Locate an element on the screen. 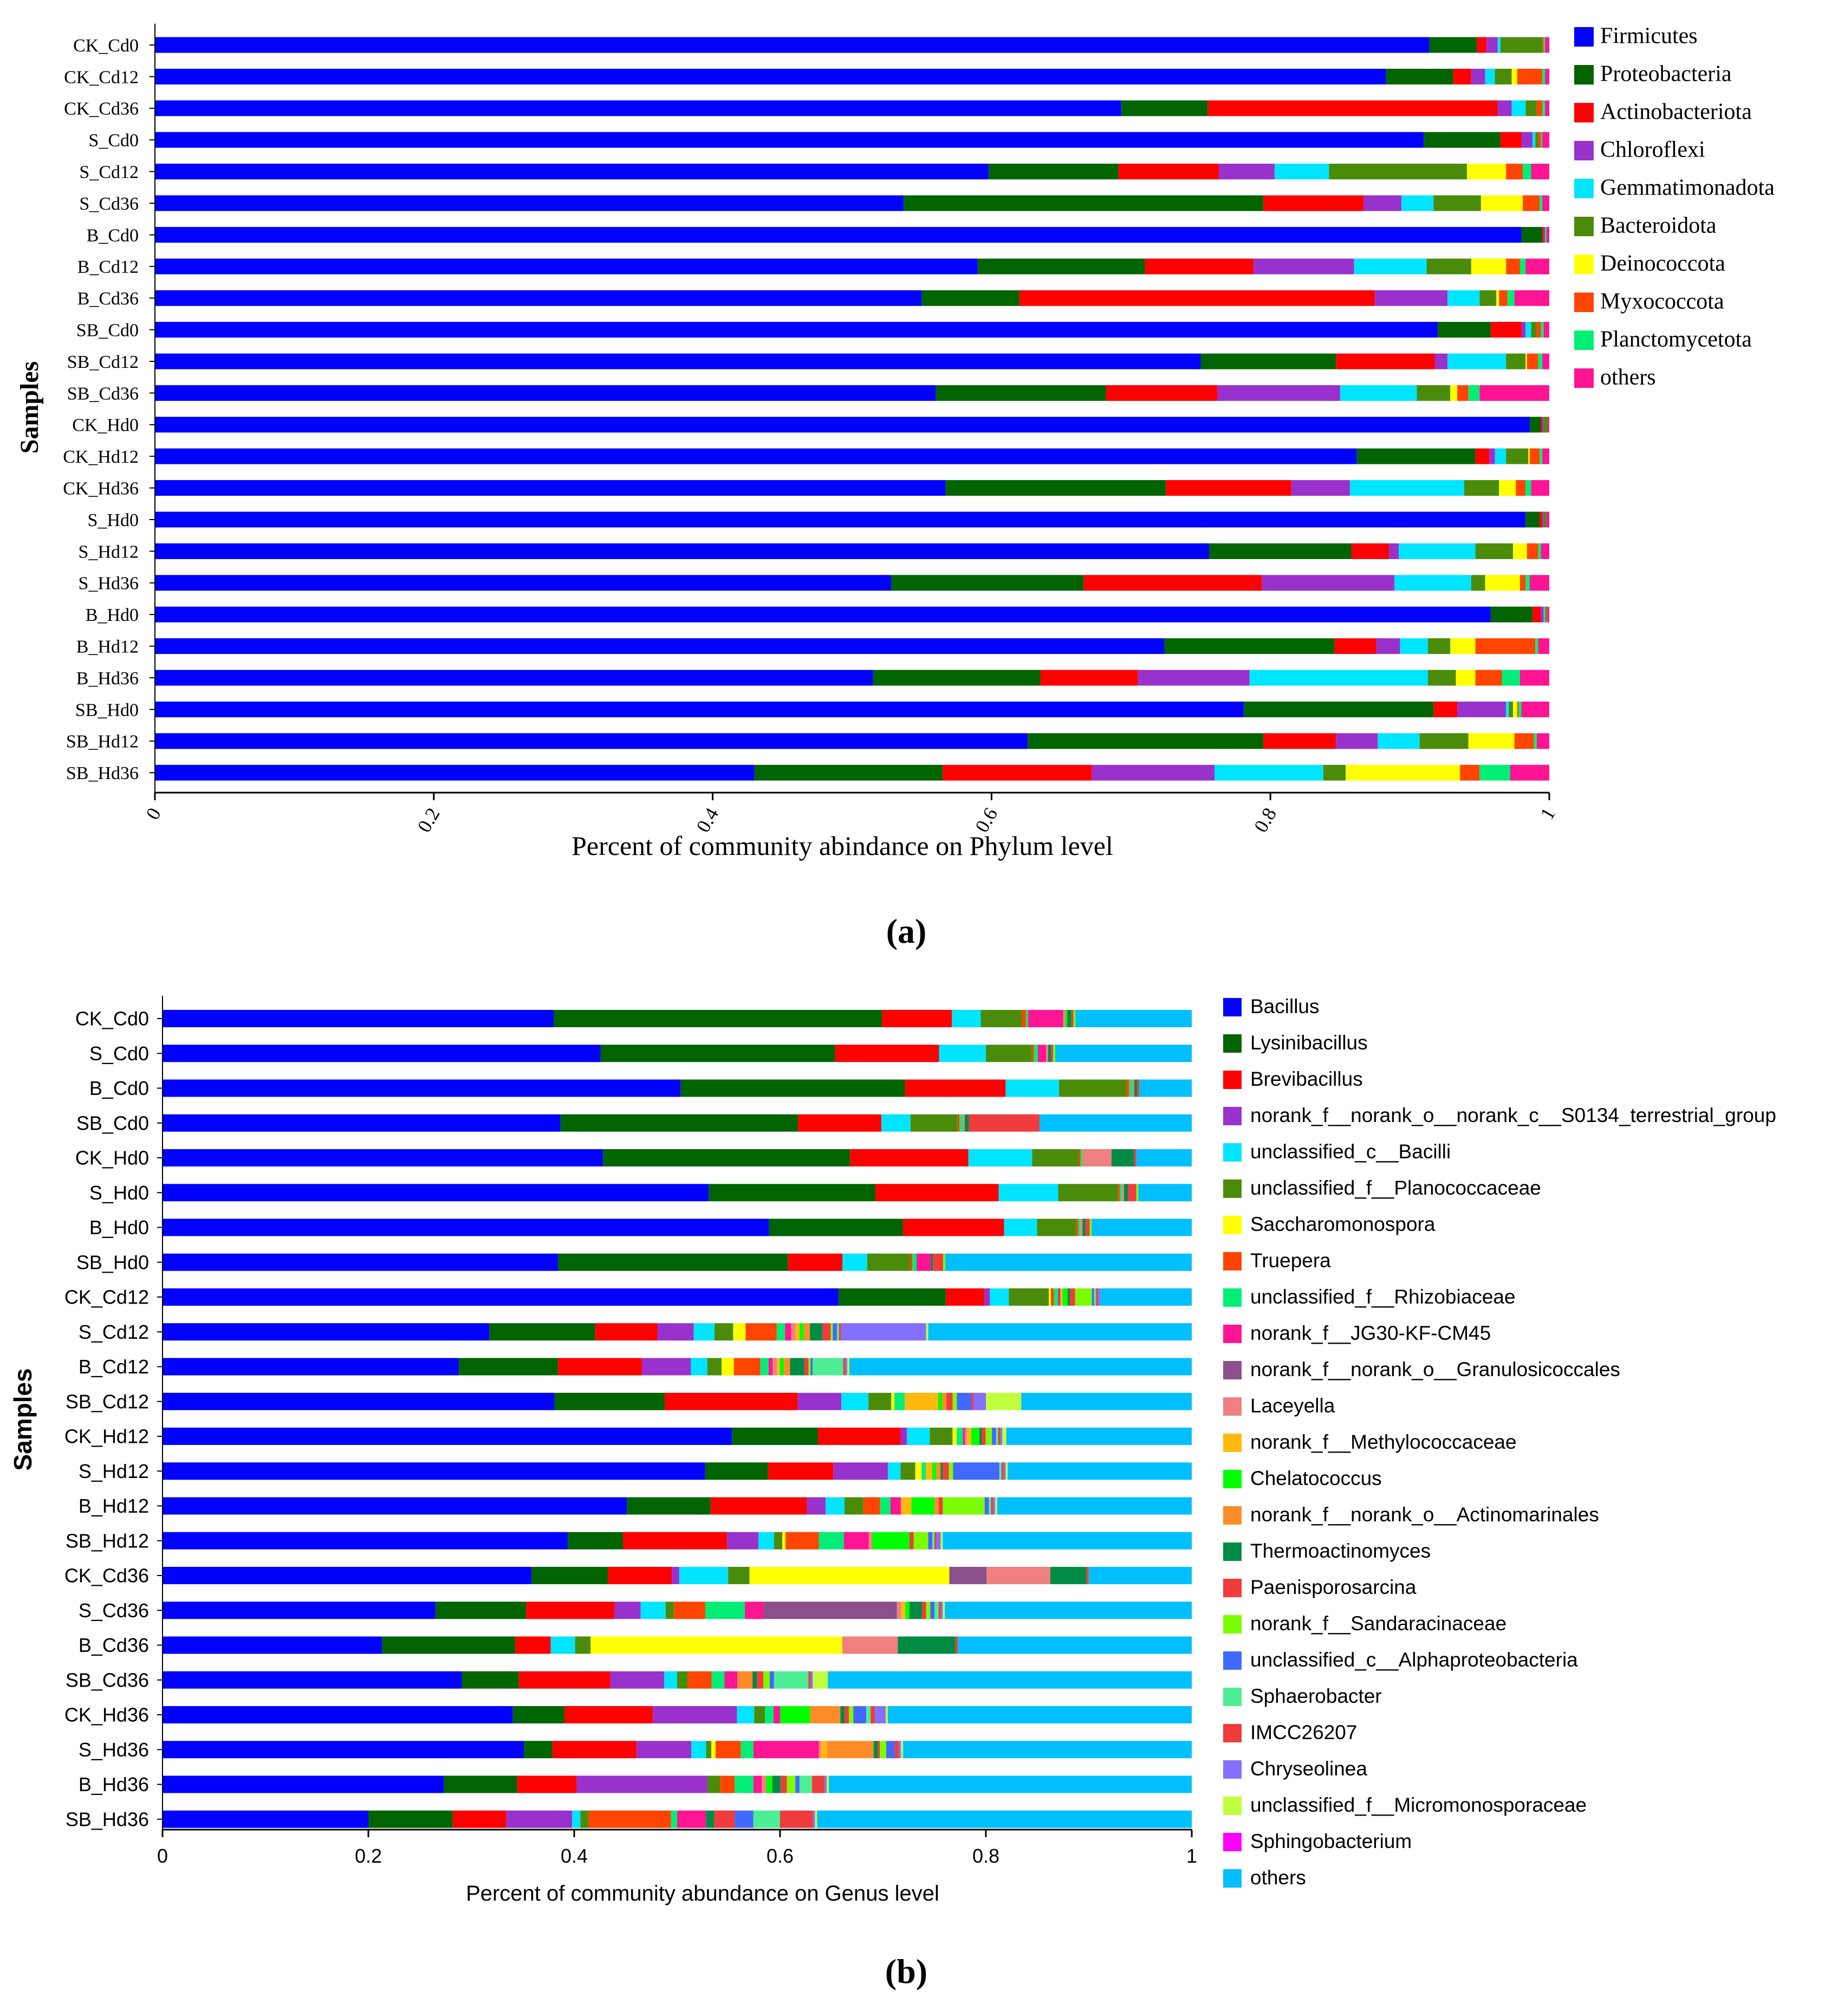 This screenshot has height=2016, width=1838. bar-segment-s-cd12-norank-f-methylococcaceae is located at coordinates (797, 1332).